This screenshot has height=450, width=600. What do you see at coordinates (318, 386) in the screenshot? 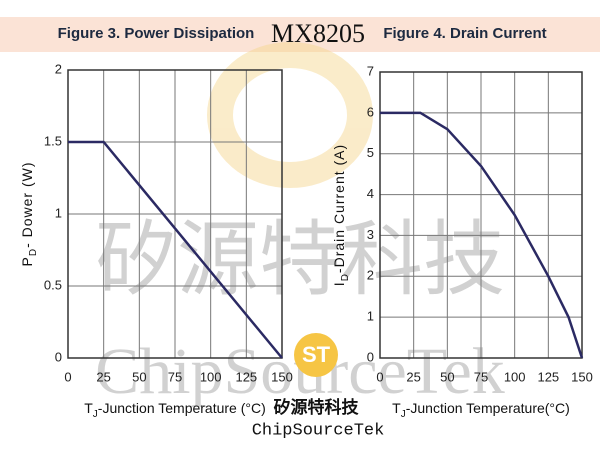
I see `logo: ST 矽源特科技 ChipSourceTek` at bounding box center [318, 386].